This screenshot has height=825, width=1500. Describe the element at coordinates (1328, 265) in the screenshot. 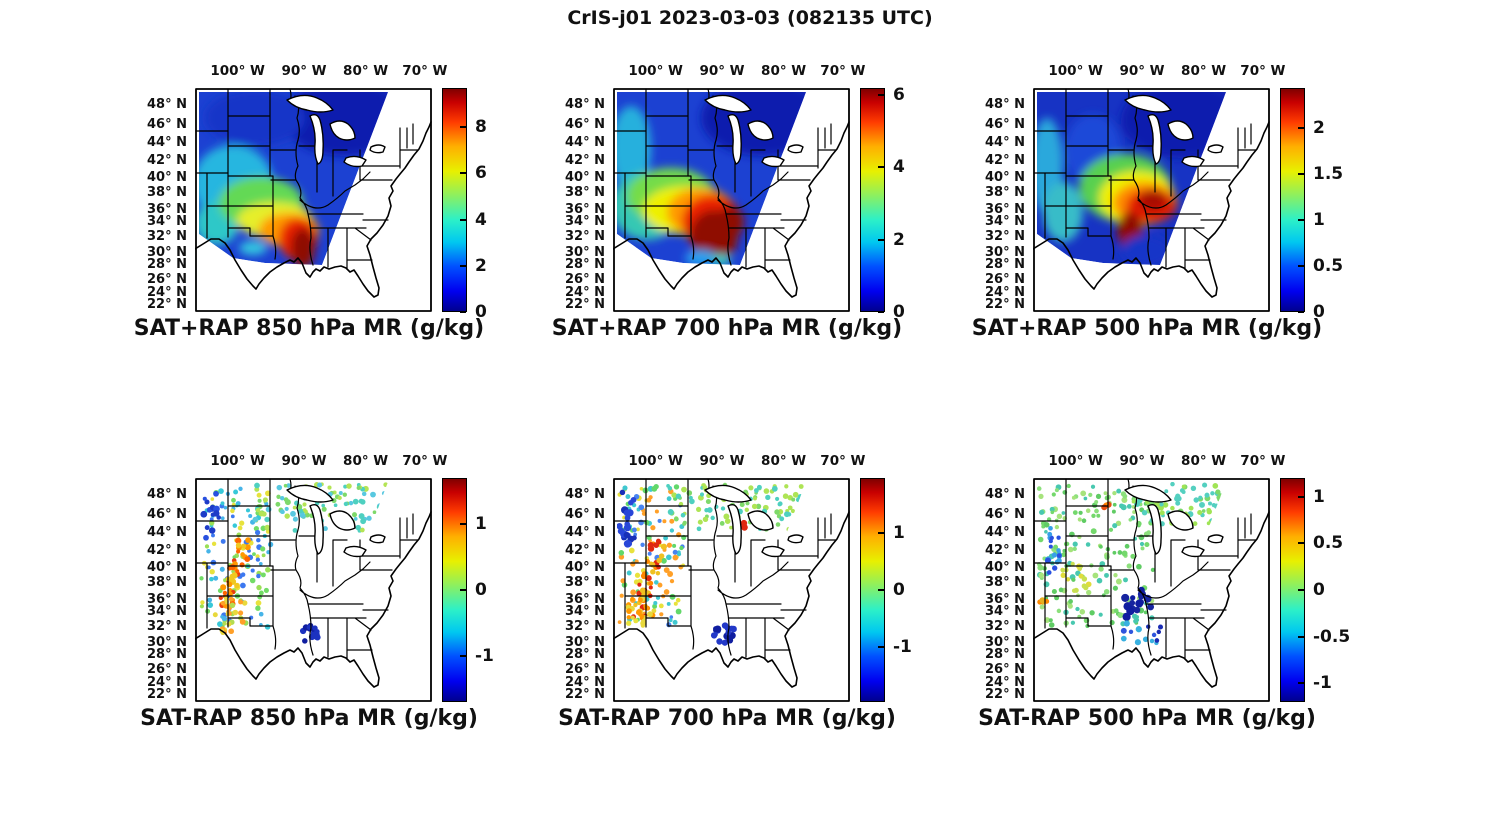

I see `colorbar-tick-label: 0.5` at that location.